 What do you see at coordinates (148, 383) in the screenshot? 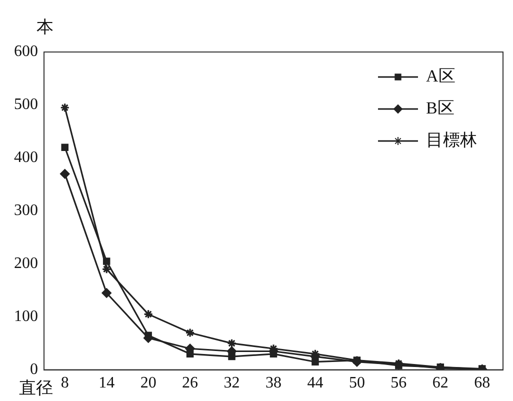
I see `x-tick-label: 20` at bounding box center [148, 383].